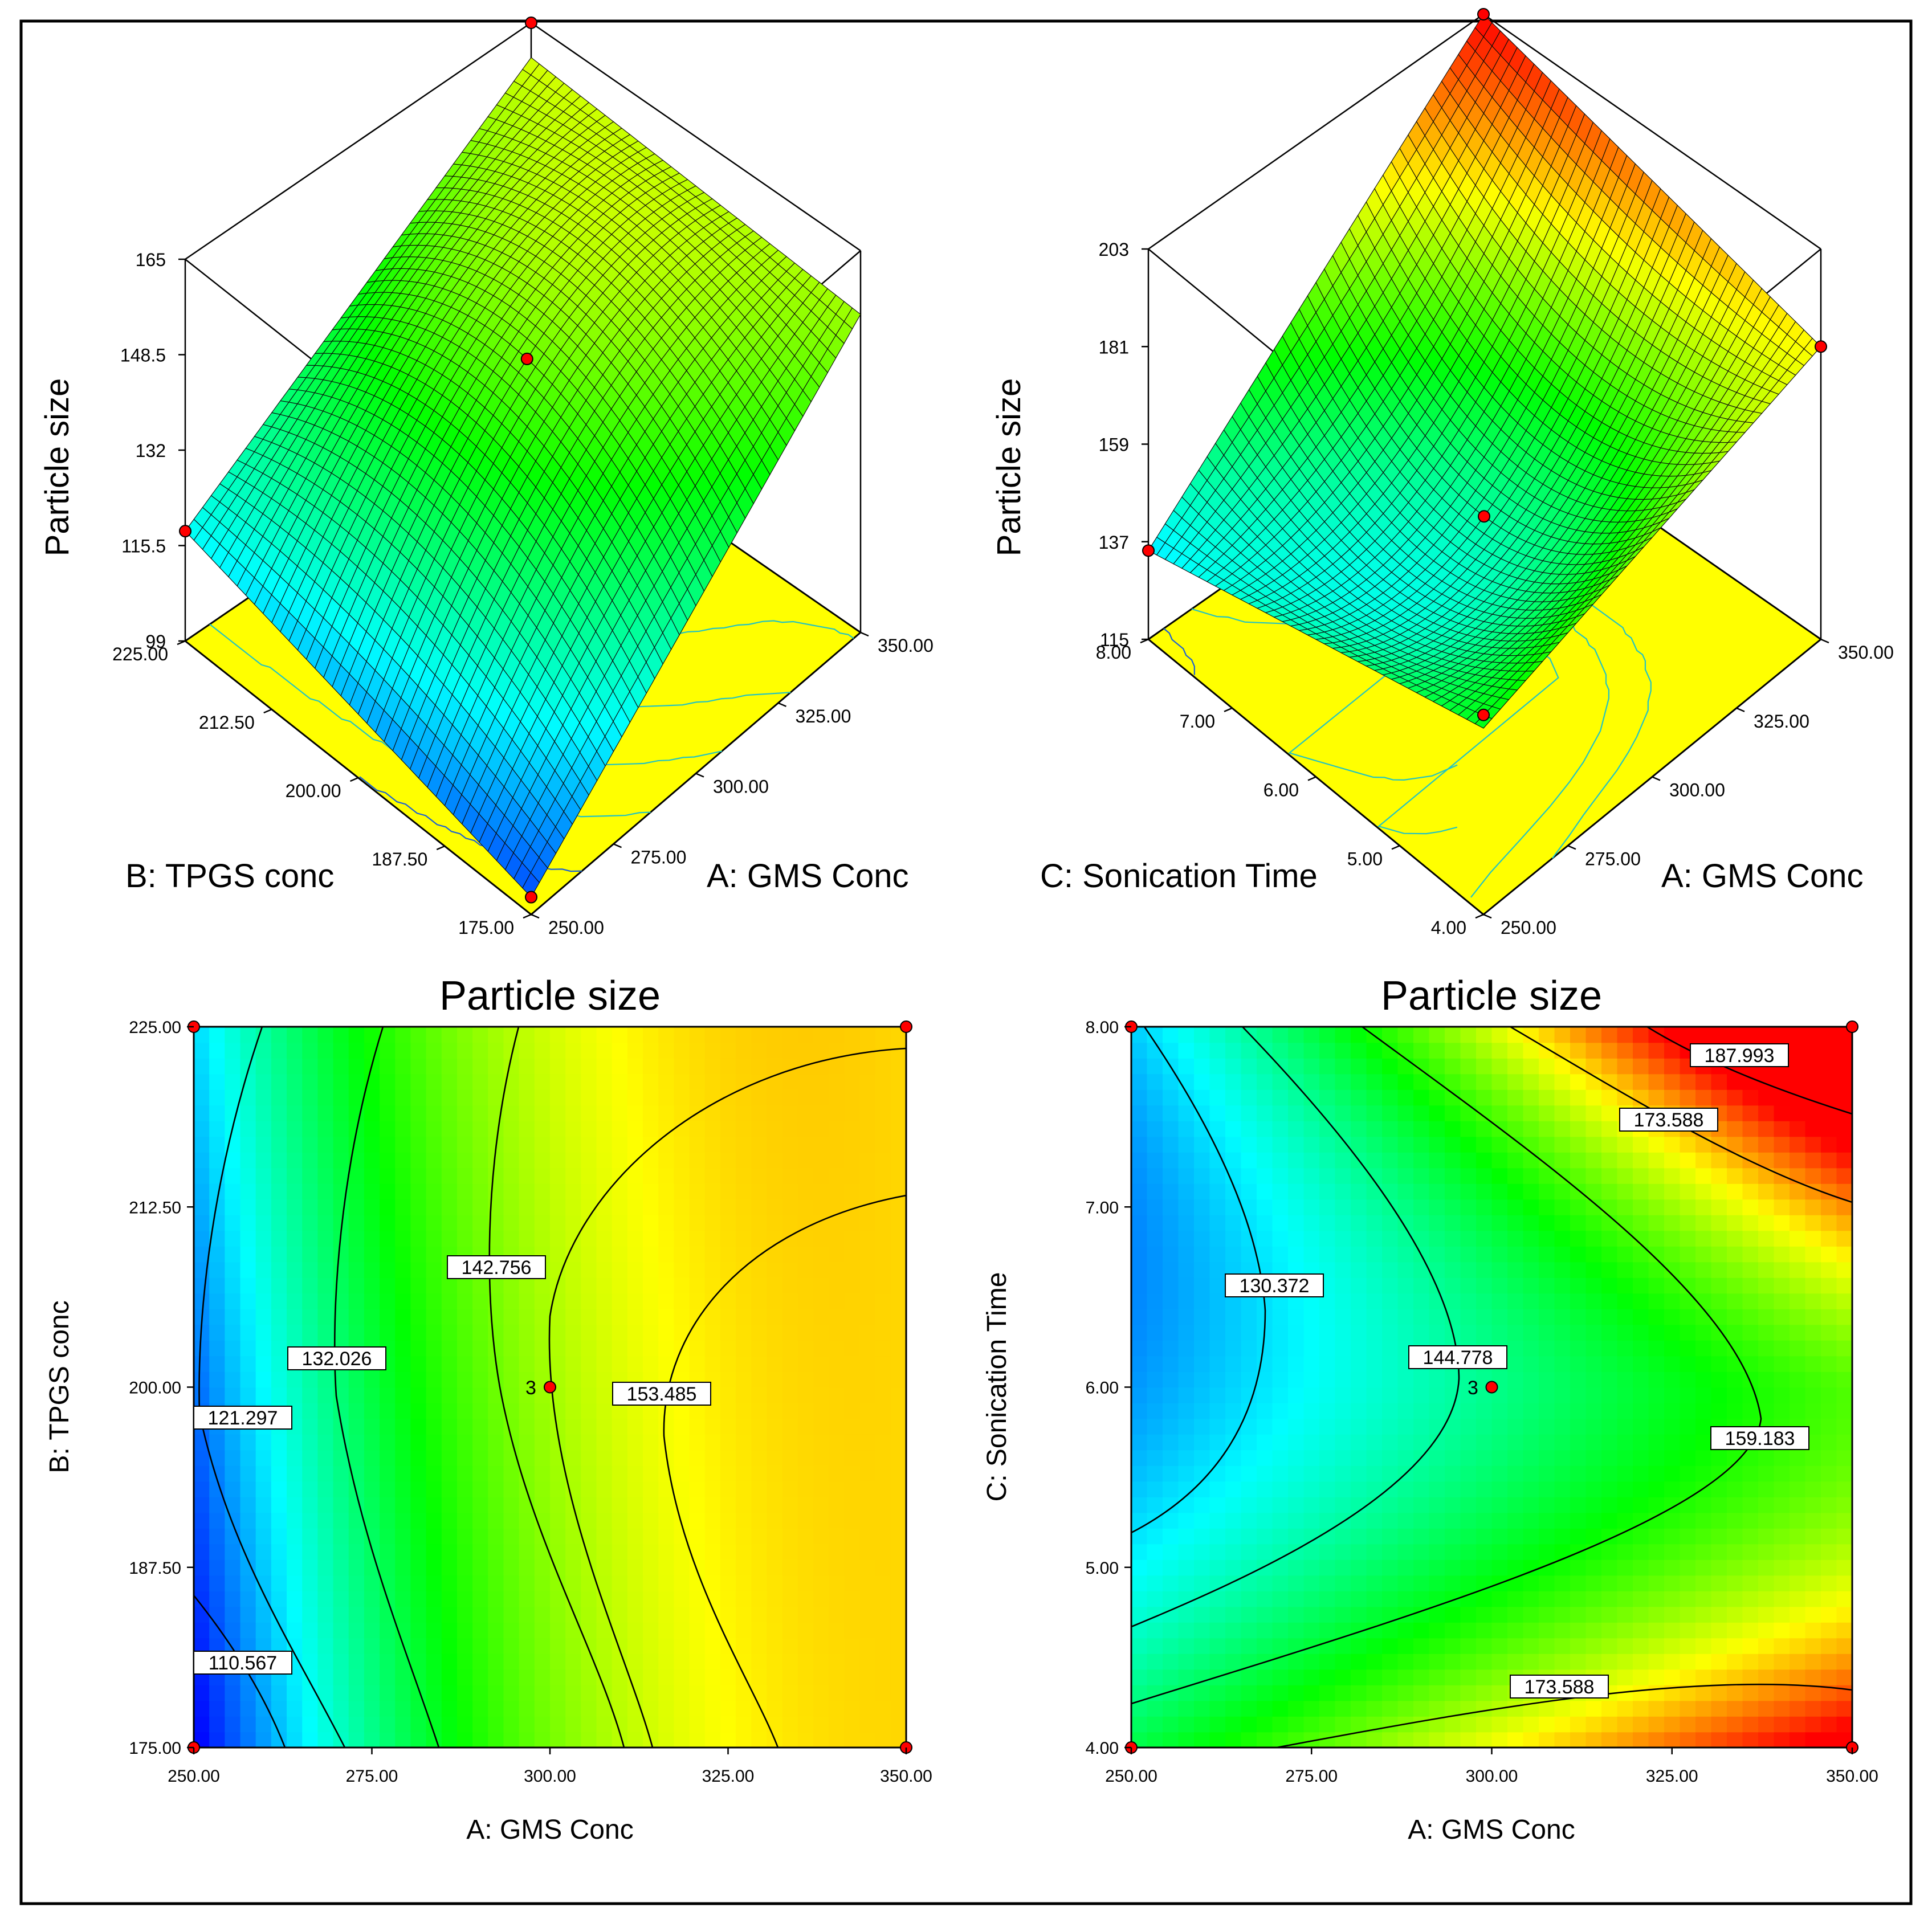  Describe the element at coordinates (1114, 445) in the screenshot. I see `z-tick-label: 159` at that location.